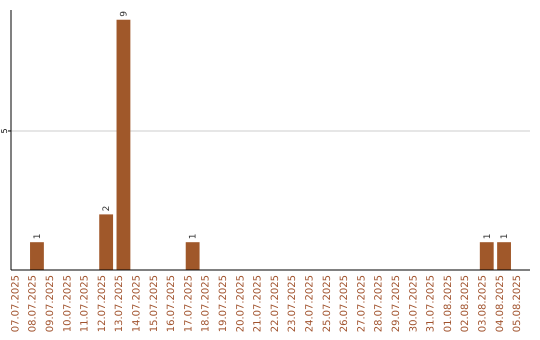 The image size is (540, 340). Describe the element at coordinates (310, 303) in the screenshot. I see `x-tick-label: 24.07.2025` at that location.